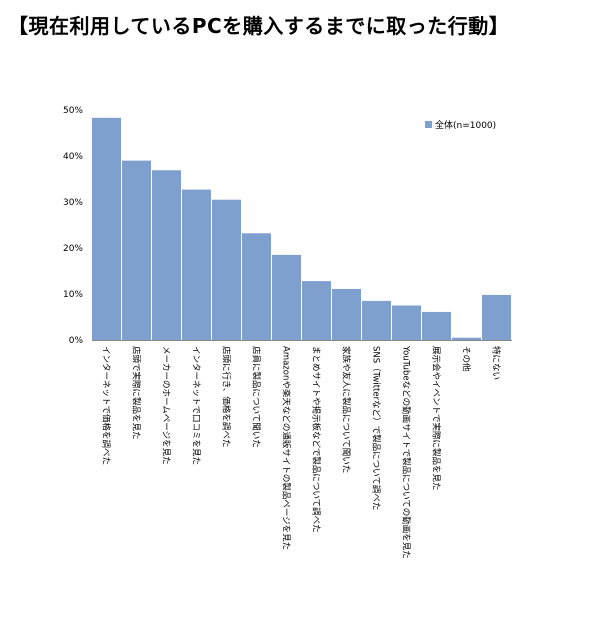 The width and height of the screenshot is (591, 622). What do you see at coordinates (466, 359) in the screenshot?
I see `category-label: その他` at bounding box center [466, 359].